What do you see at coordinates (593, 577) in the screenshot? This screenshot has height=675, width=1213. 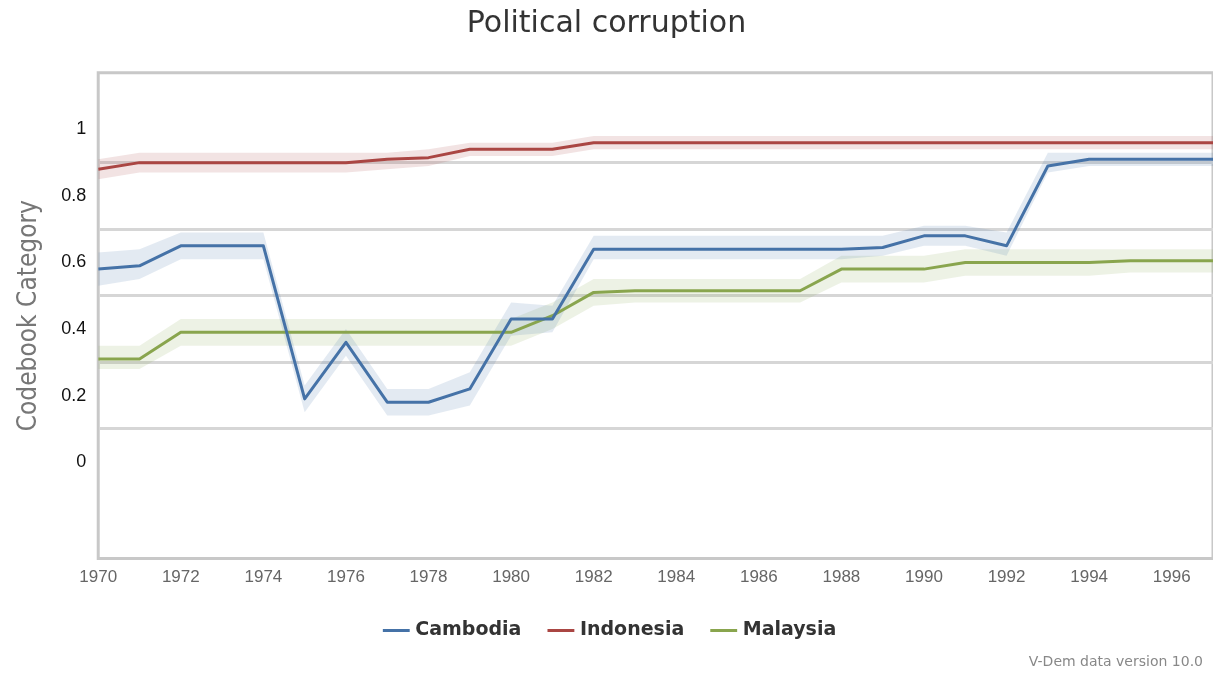 I see `x-tick-label: 1982` at bounding box center [593, 577].